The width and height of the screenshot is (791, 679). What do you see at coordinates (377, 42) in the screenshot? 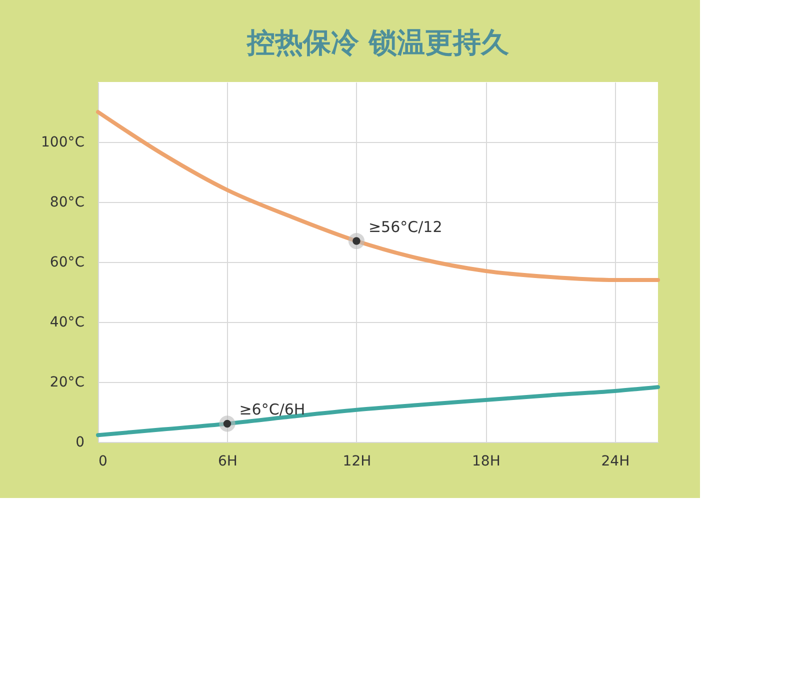
I see `chart-title: 控热保冷 锁温更持久` at bounding box center [377, 42].